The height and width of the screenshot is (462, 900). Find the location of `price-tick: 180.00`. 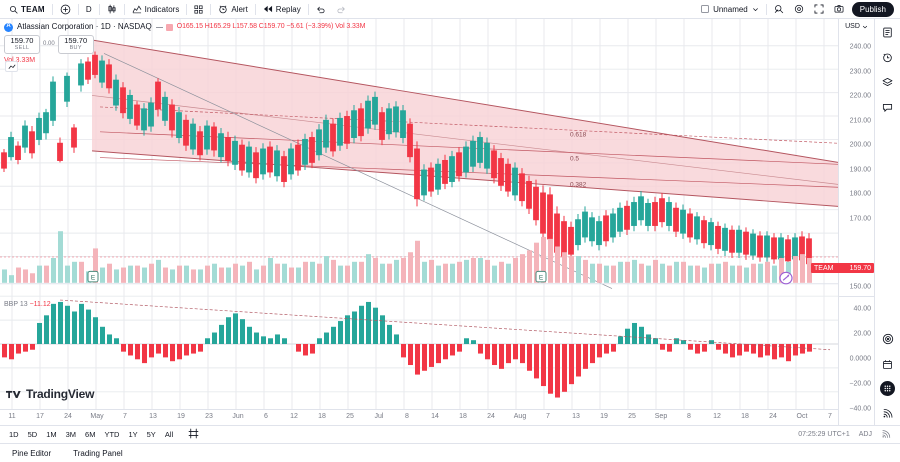

price-tick: 180.00 is located at coordinates (860, 194).